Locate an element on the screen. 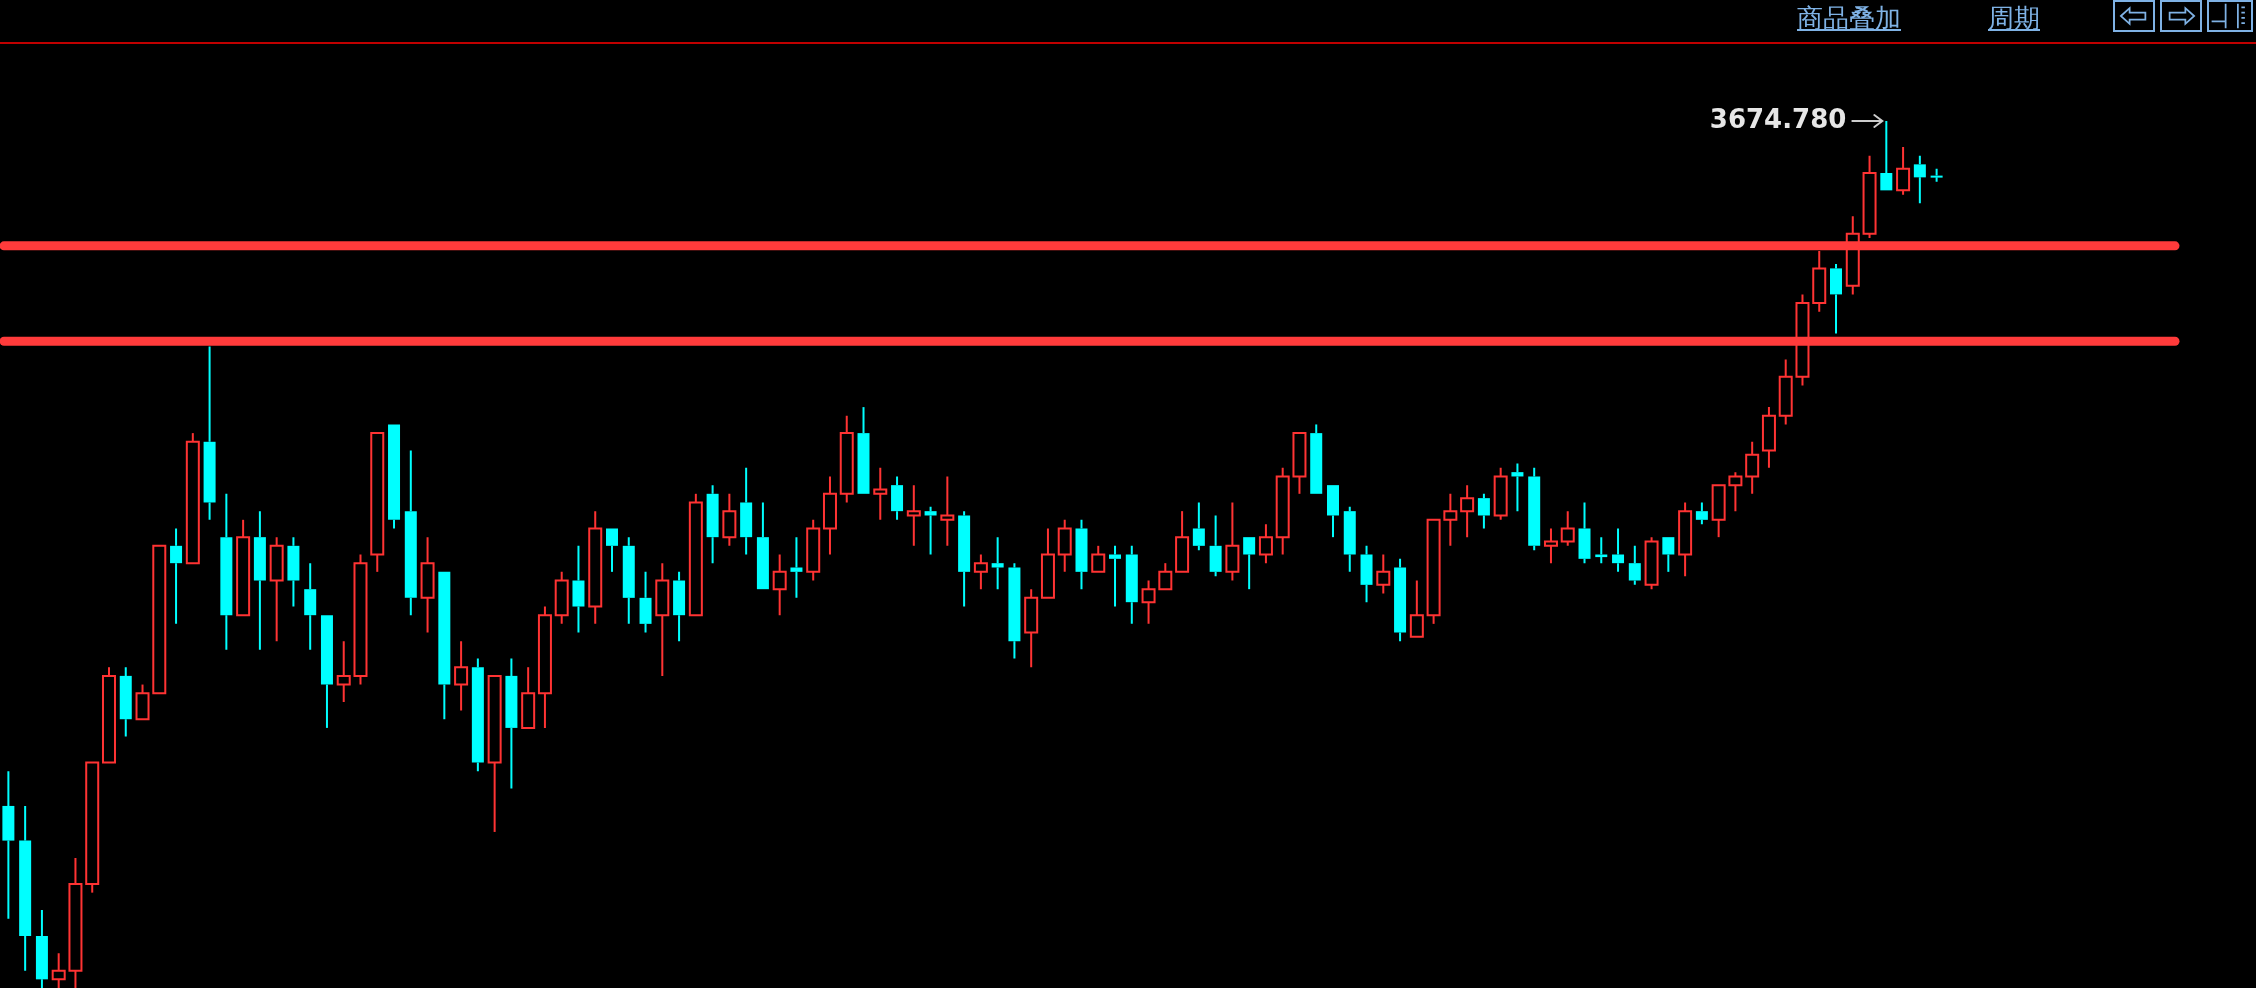 The image size is (2256, 988). text: 周期 is located at coordinates (2014, 18).